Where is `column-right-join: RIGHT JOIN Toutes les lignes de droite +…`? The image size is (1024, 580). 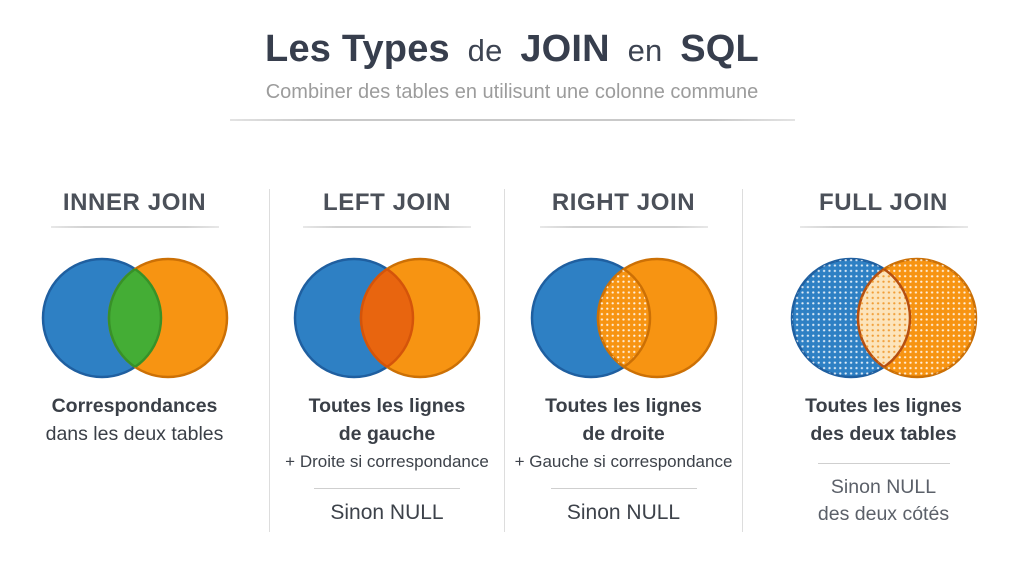 column-right-join: RIGHT JOIN Toutes les lignes de droite +… is located at coordinates (624, 360).